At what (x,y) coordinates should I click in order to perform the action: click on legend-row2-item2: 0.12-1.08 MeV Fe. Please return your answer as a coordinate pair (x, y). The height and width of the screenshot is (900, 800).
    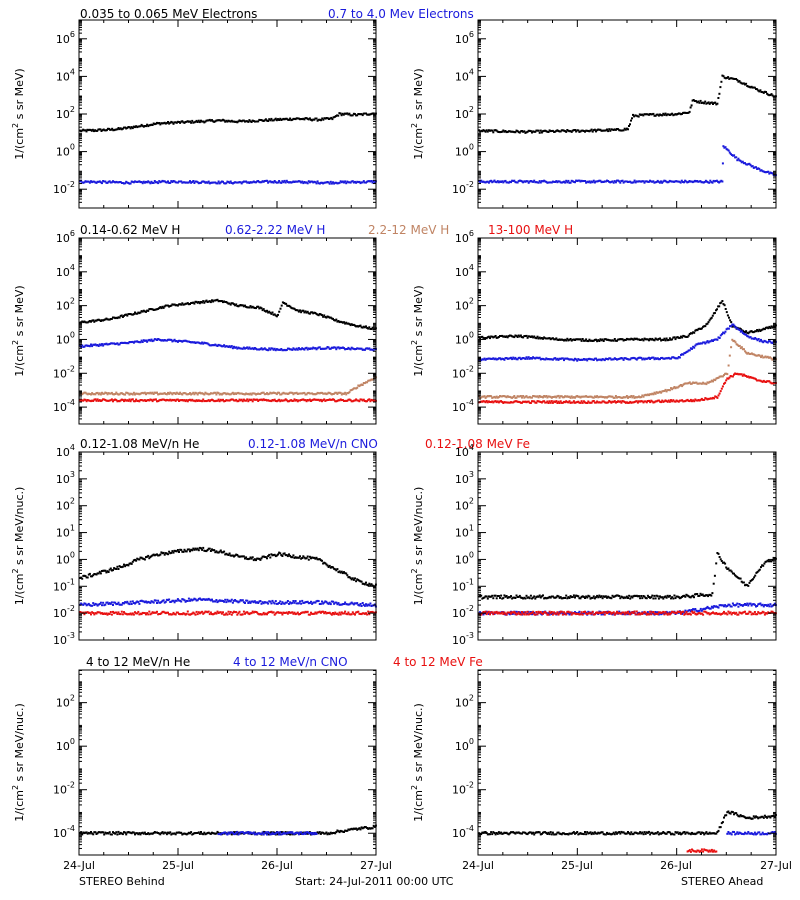
    Looking at the image, I should click on (477, 444).